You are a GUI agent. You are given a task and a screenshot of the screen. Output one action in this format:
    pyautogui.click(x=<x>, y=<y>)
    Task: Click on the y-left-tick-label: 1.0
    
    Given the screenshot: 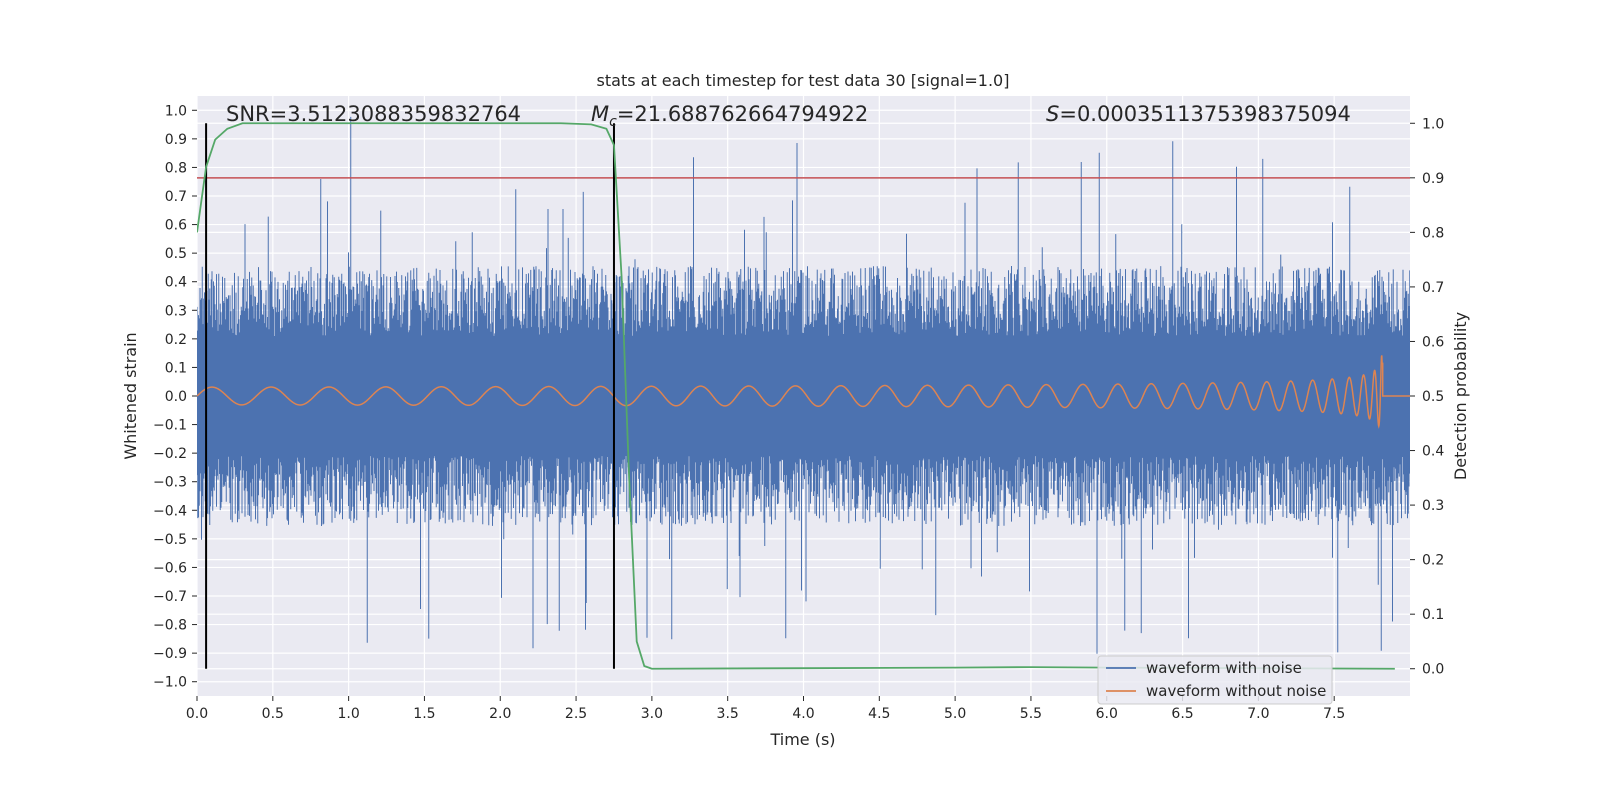 What is the action you would take?
    pyautogui.click(x=176, y=111)
    